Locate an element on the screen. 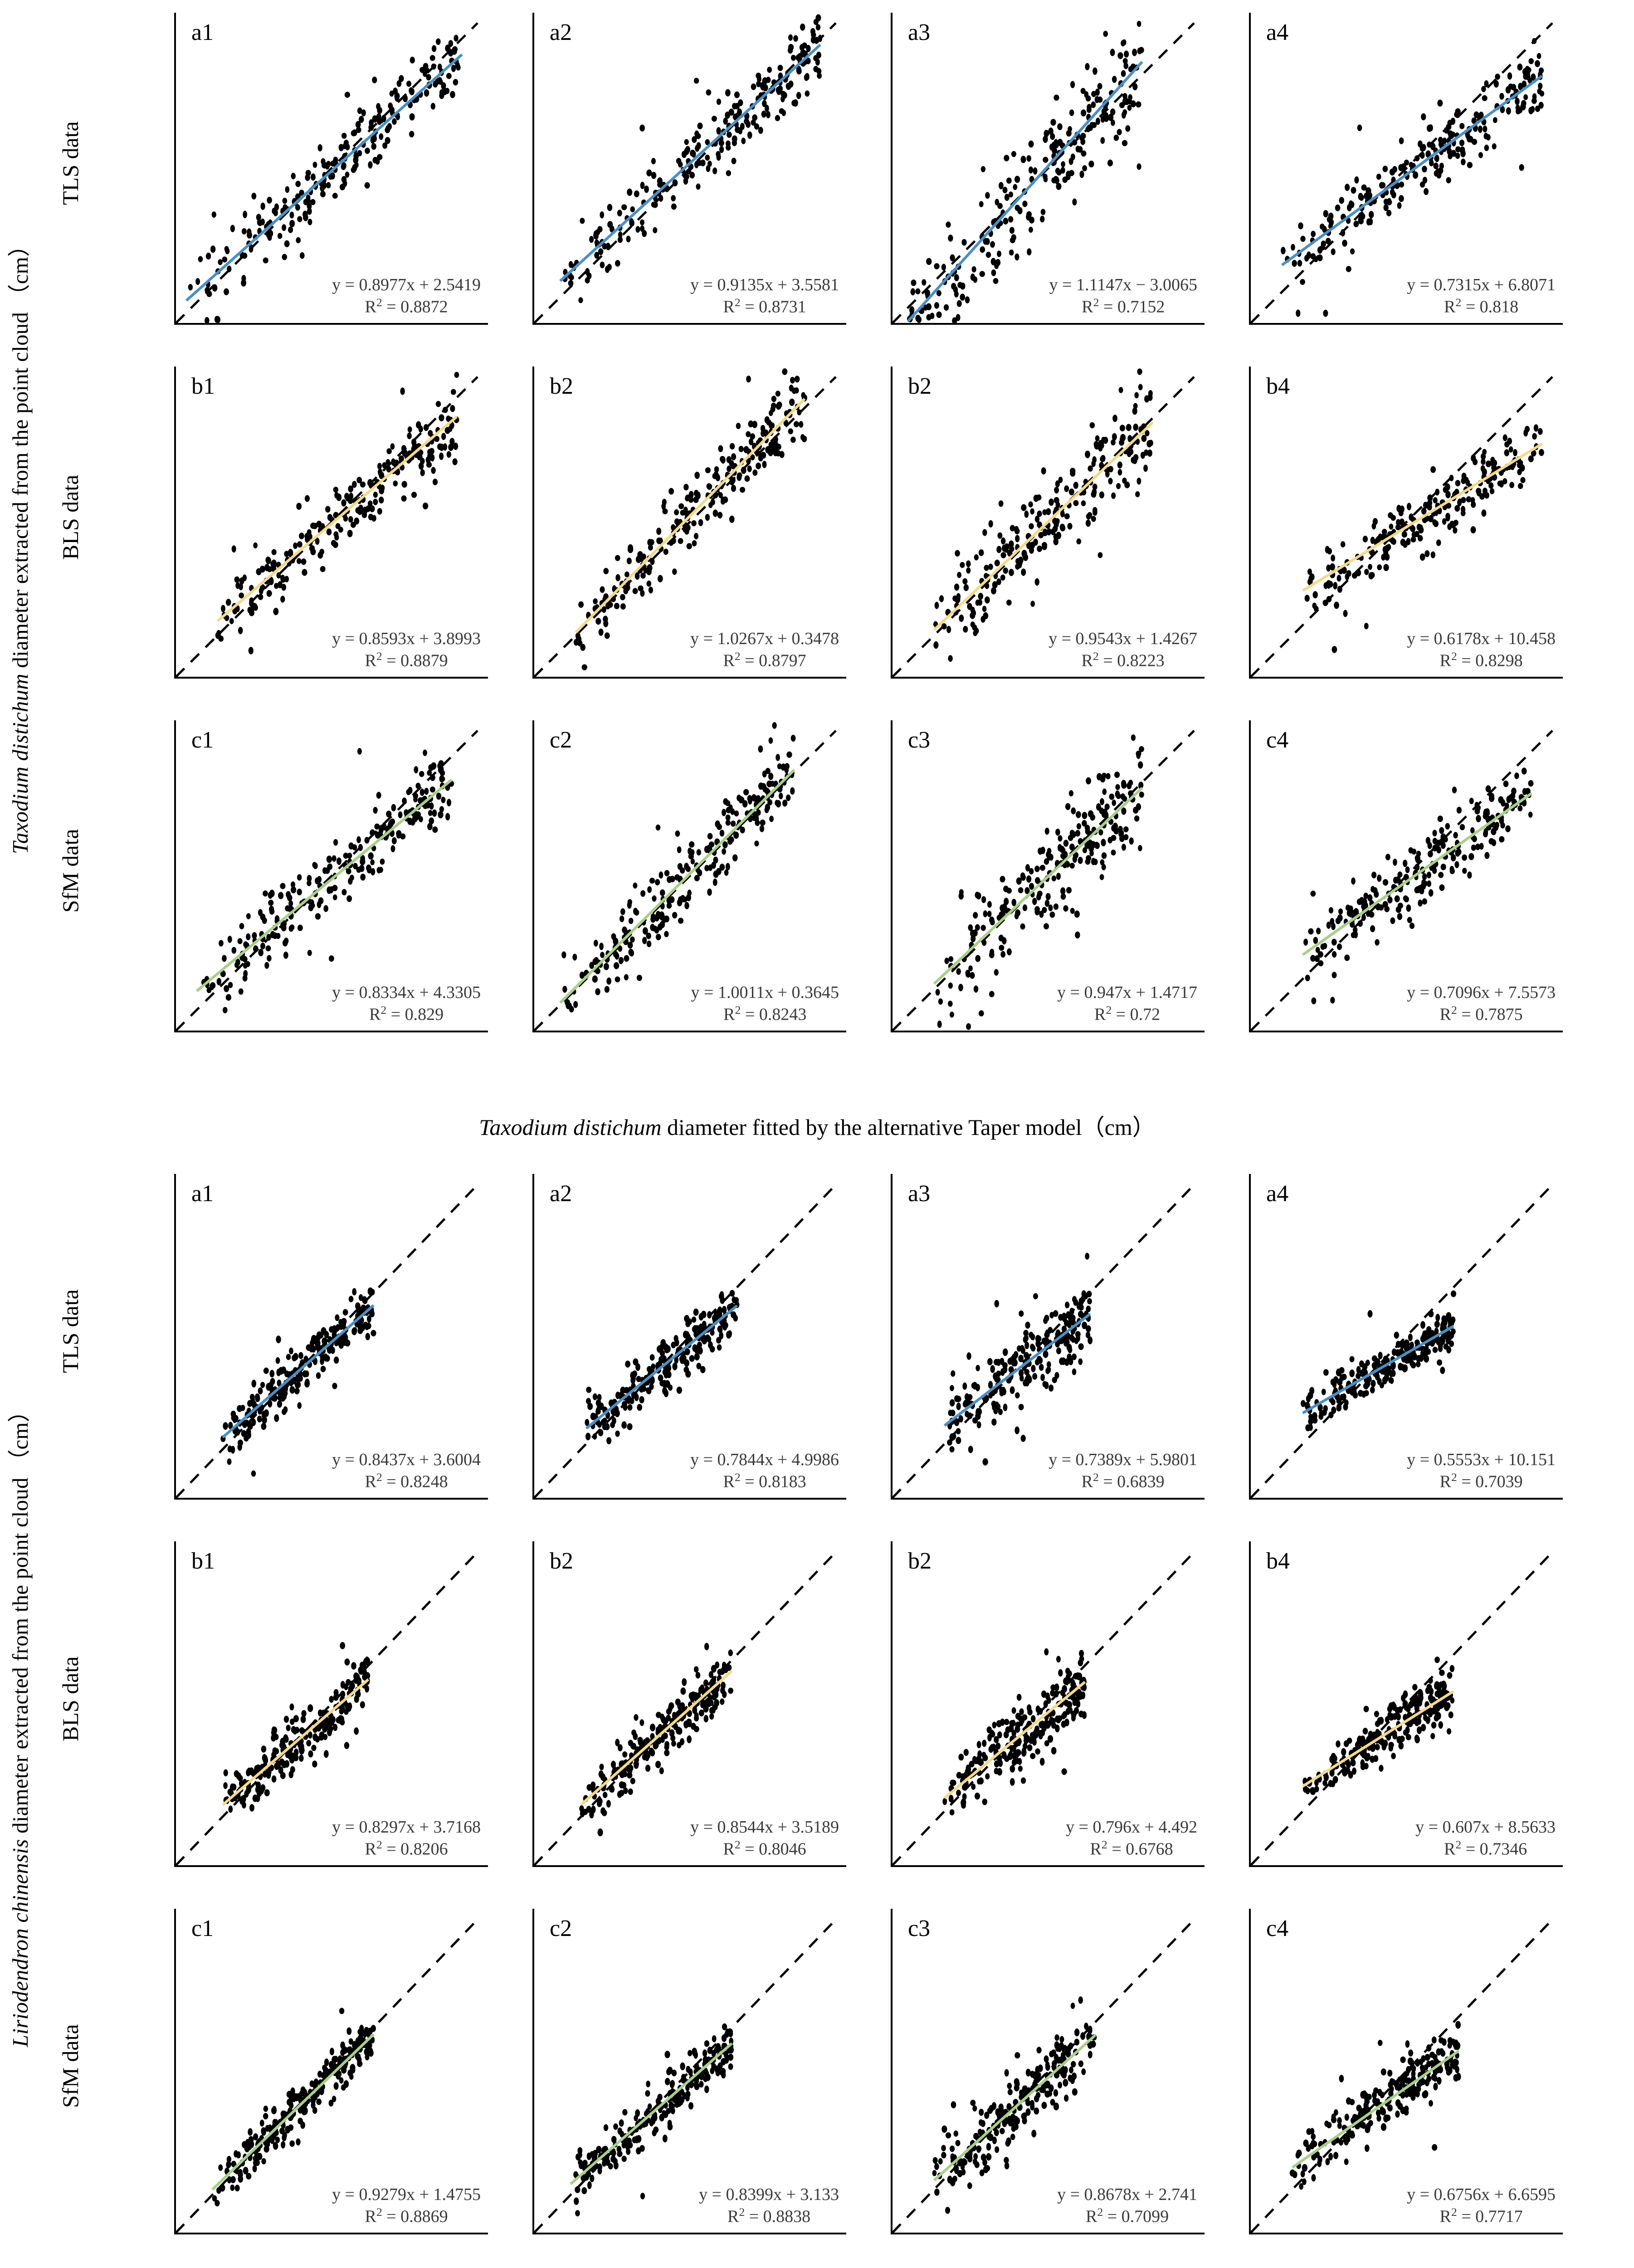  regression-equation: y = 1.0267x + 0.3478 R2 = 0.8797 is located at coordinates (764, 650).